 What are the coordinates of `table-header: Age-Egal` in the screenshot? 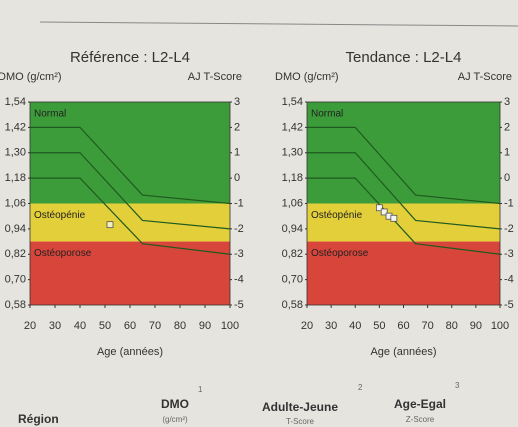 It's located at (420, 404).